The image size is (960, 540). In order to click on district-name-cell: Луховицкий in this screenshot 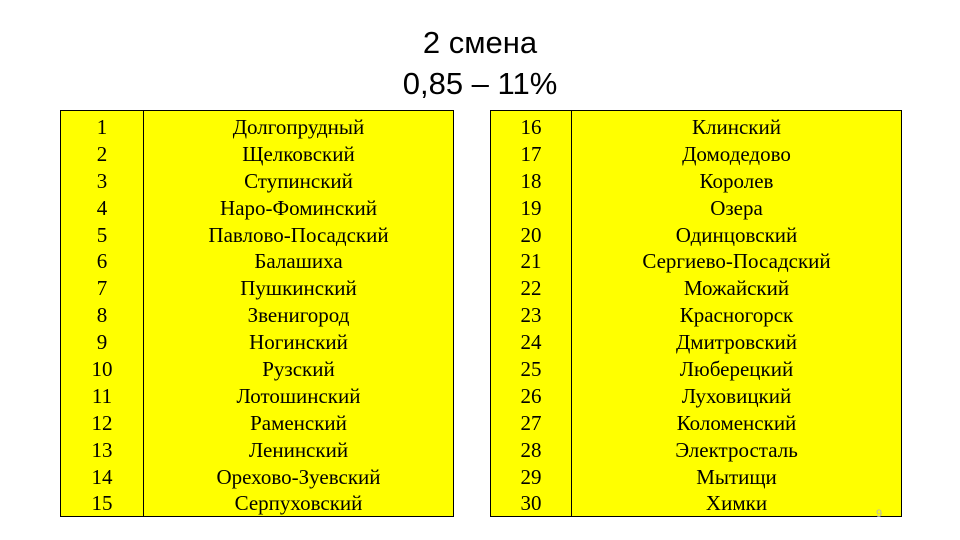, I will do `click(736, 395)`.